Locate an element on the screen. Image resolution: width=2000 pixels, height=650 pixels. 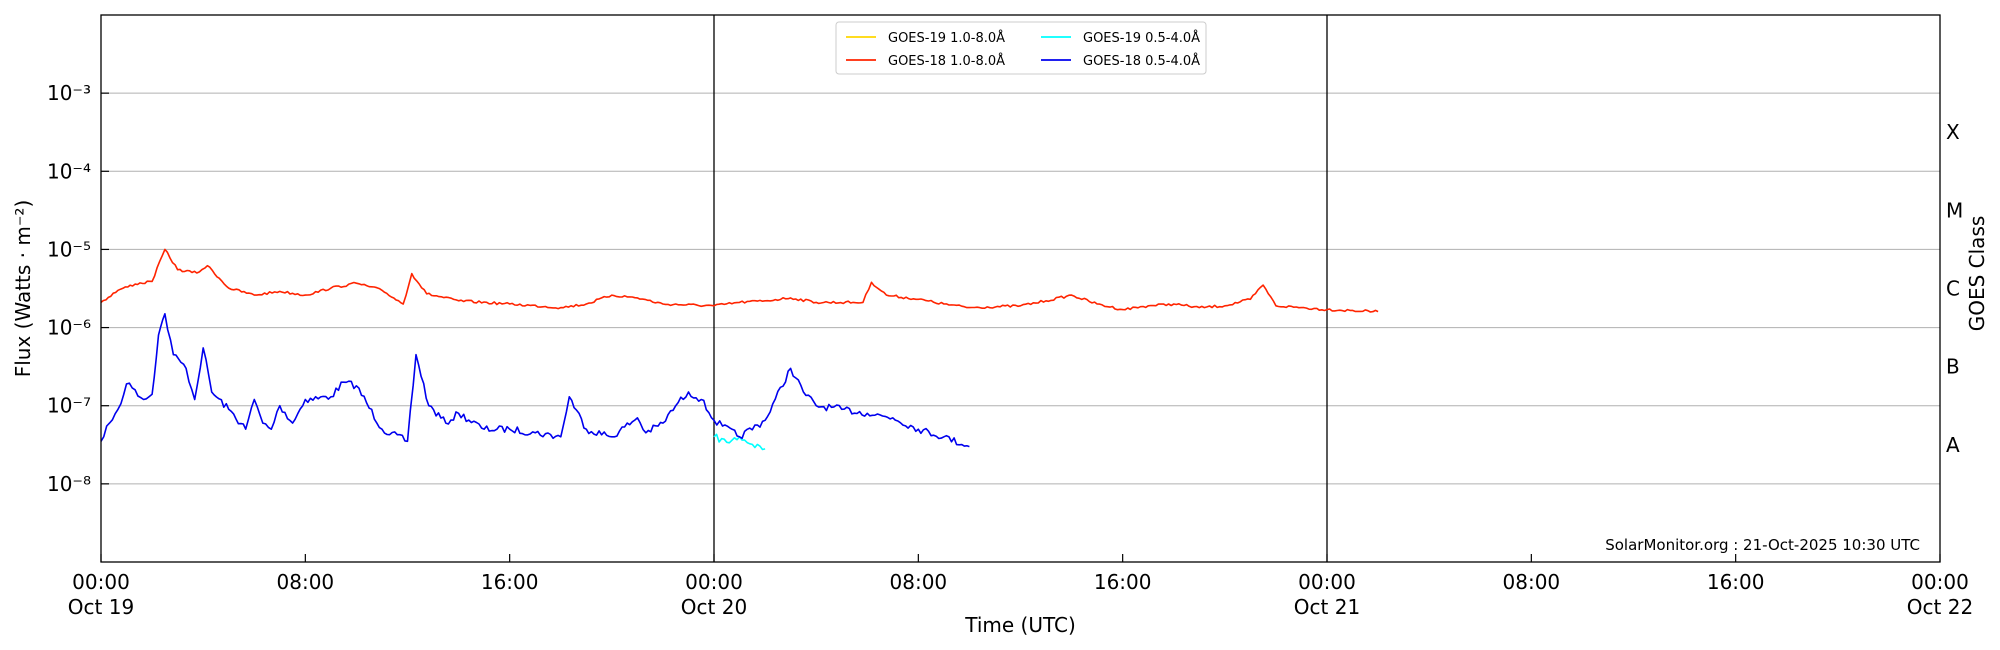
y-tick-label: 10⁻⁵ is located at coordinates (69, 249).